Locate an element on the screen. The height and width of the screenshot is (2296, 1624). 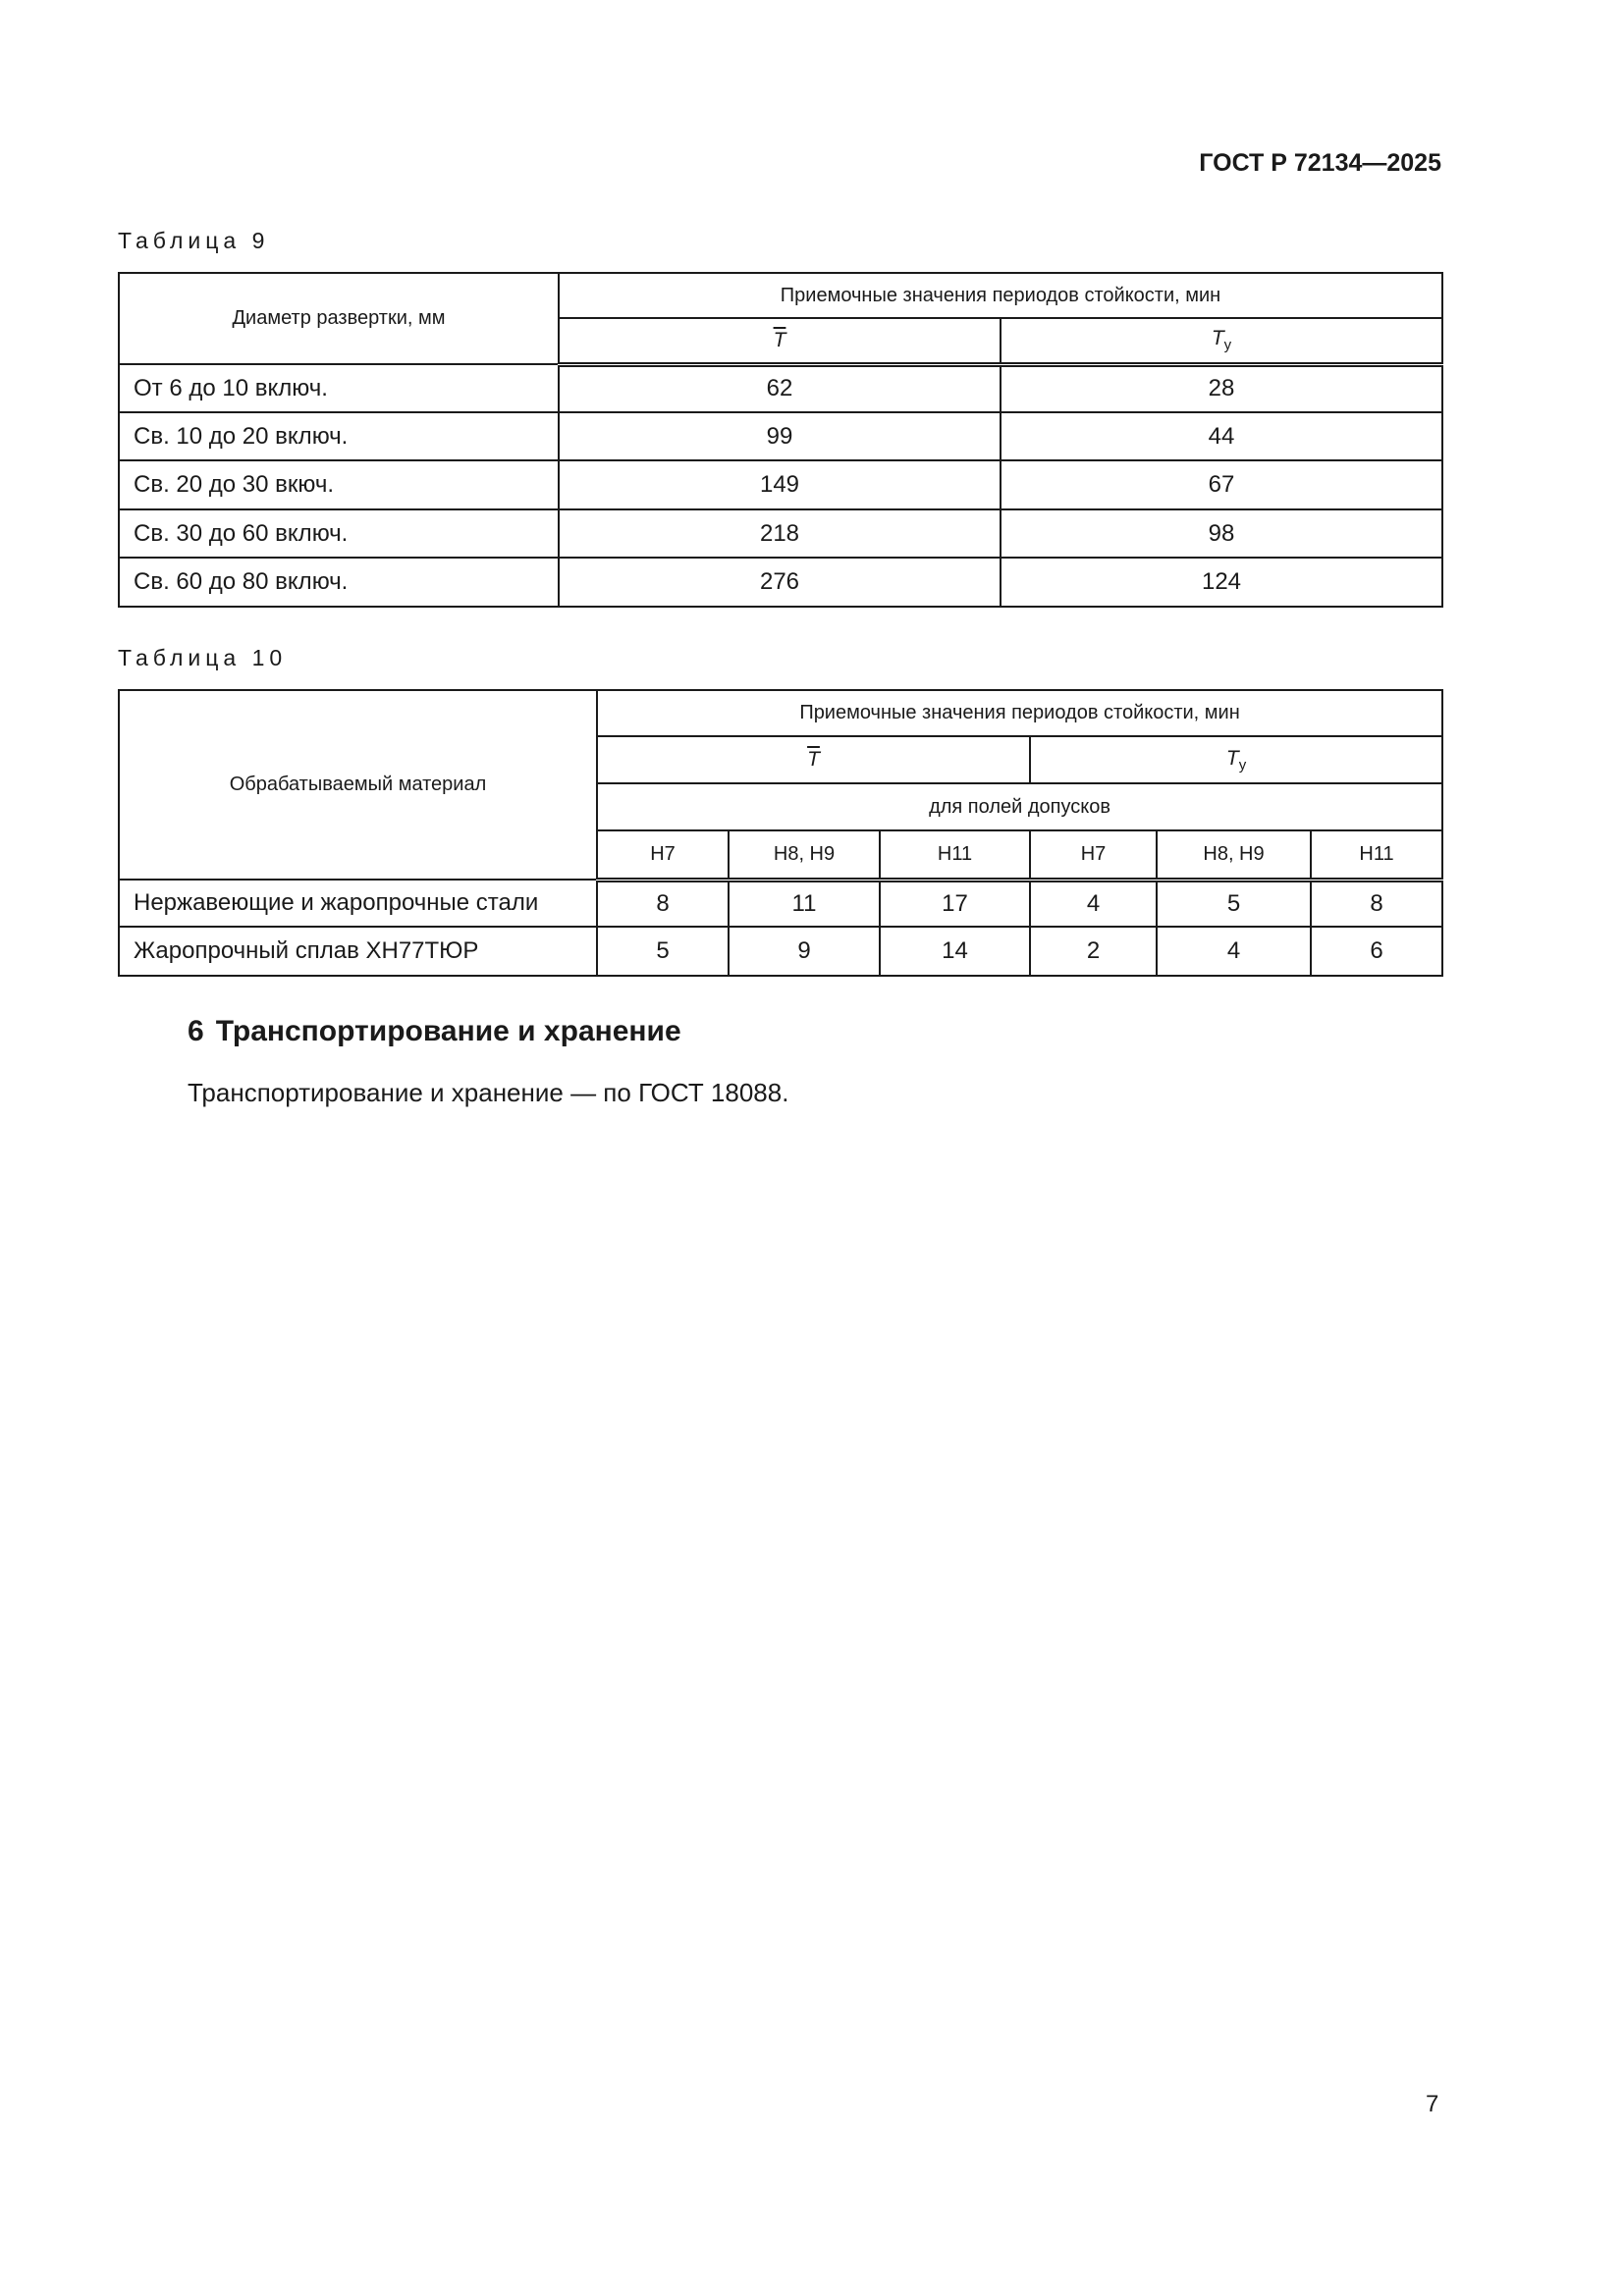
table10-caption: Таблица 10 is located at coordinates (203, 657).